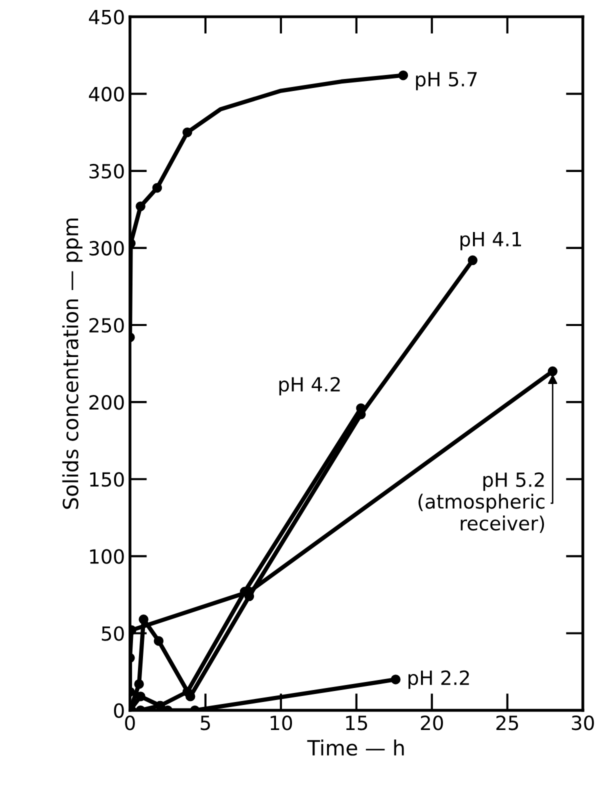 Image resolution: width=599 pixels, height=799 pixels. Describe the element at coordinates (357, 723) in the screenshot. I see `x-tick-label: 15` at that location.